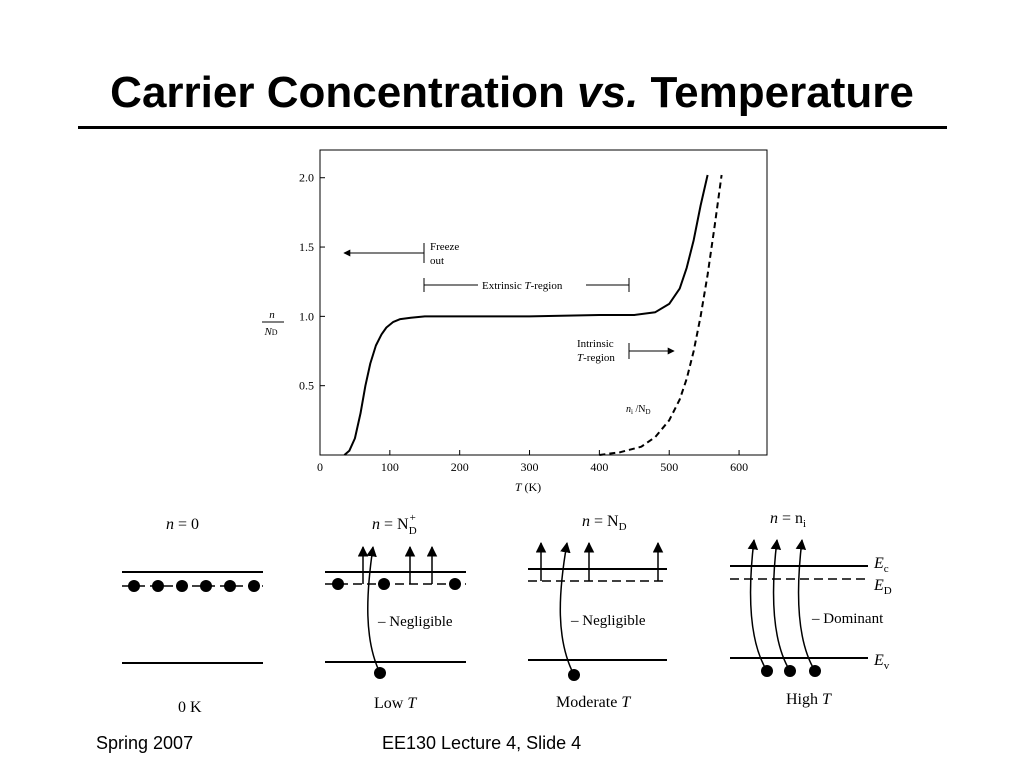  Describe the element at coordinates (395, 612) in the screenshot. I see `band-panel-low-t: n = N+ D – Negligible Low T` at that location.